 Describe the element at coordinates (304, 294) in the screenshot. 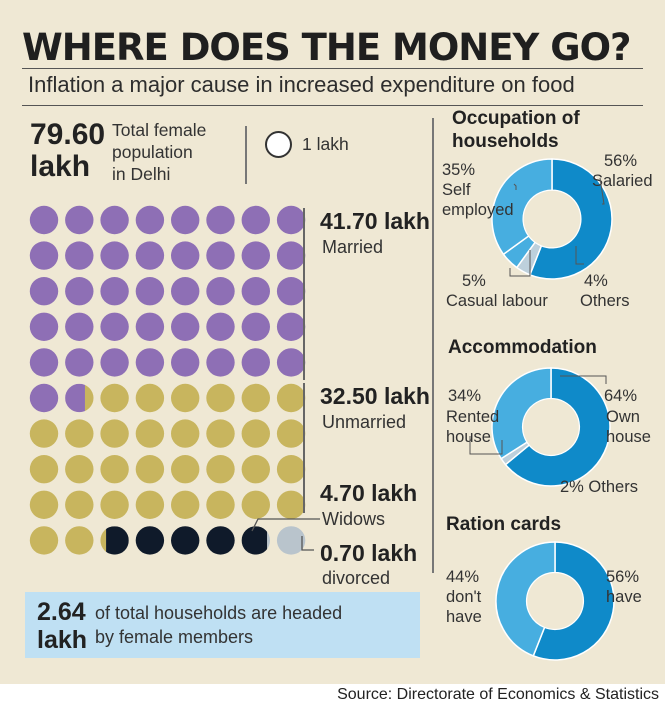

I see `married-bracket` at that location.